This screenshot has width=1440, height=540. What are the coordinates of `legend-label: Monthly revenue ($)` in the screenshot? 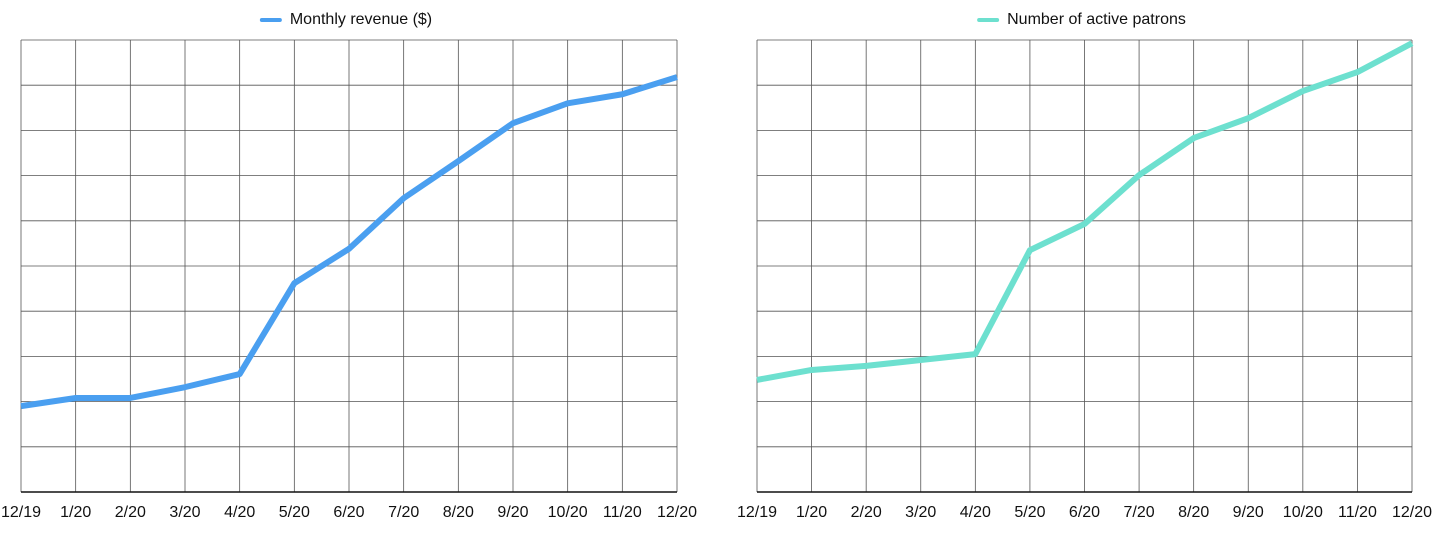 It's located at (361, 19).